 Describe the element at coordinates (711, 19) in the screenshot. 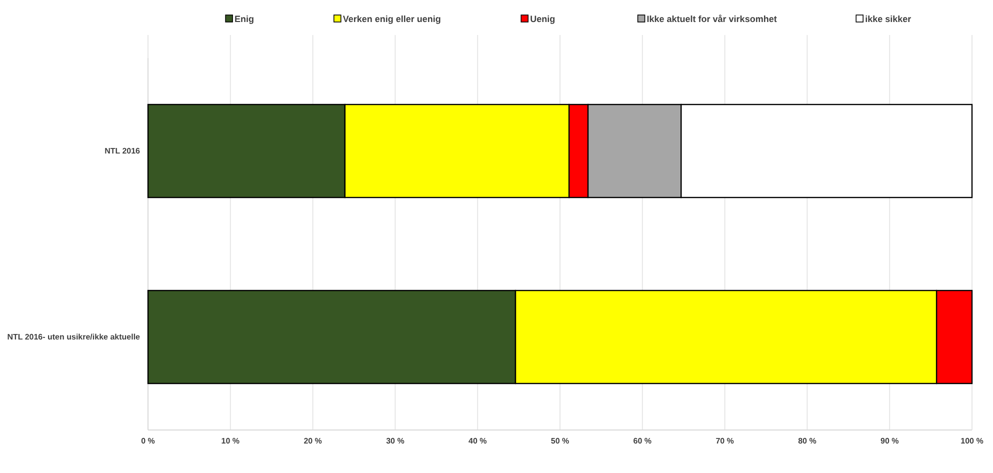

I see `legend-label: Ikke aktuelt for vår virksomhet` at that location.